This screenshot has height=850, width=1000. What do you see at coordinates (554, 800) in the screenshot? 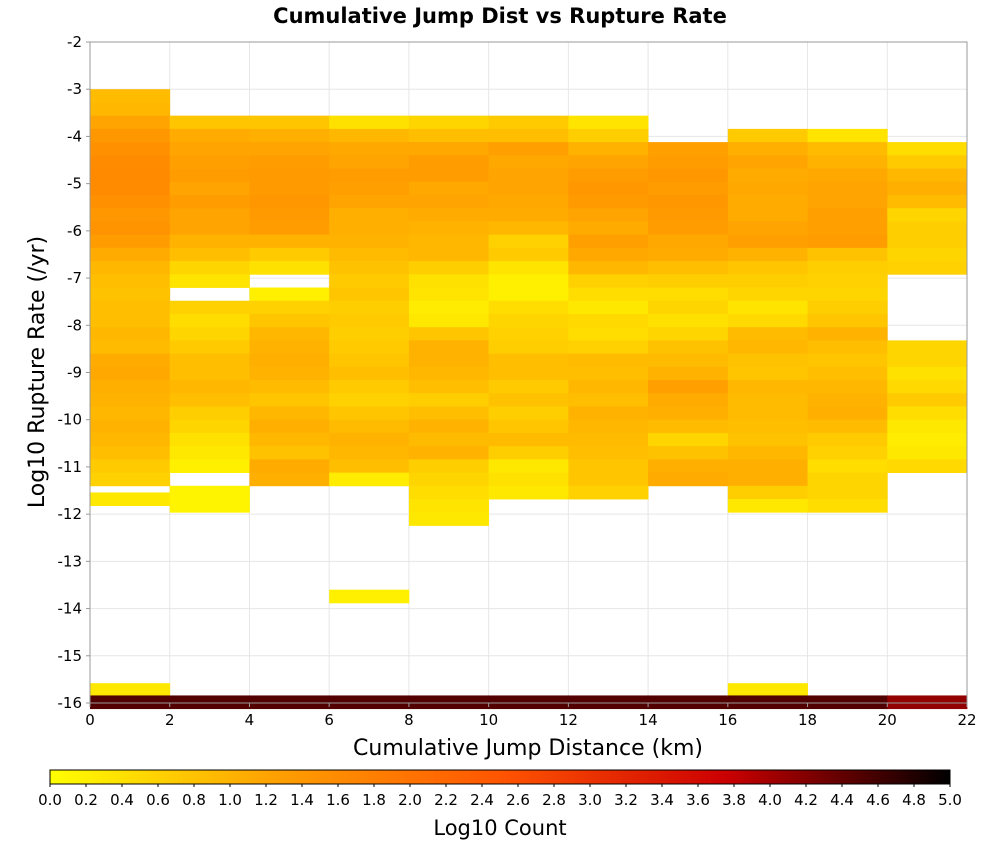
I see `colorbar-tick-label: 2.8` at bounding box center [554, 800].